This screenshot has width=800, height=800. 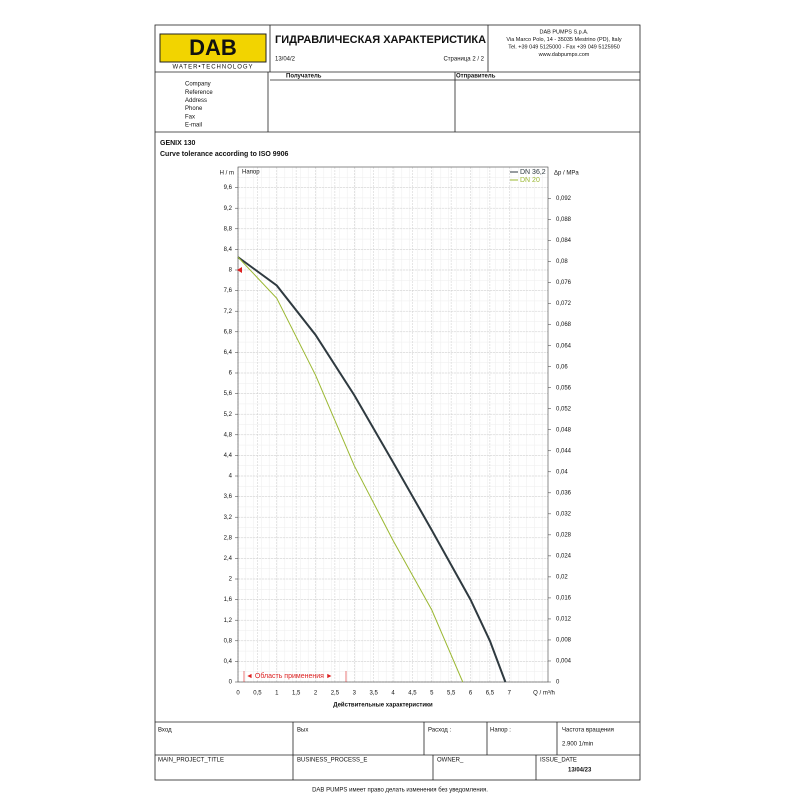 I want to click on form-label: E-mail, so click(x=193, y=126).